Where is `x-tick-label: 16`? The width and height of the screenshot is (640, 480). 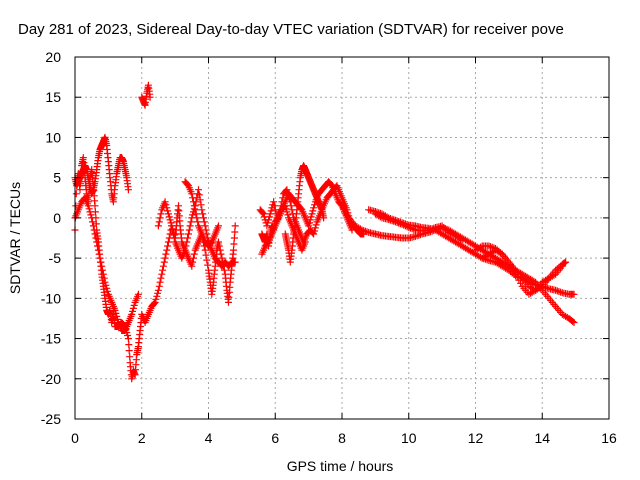 x-tick-label: 16 is located at coordinates (609, 438).